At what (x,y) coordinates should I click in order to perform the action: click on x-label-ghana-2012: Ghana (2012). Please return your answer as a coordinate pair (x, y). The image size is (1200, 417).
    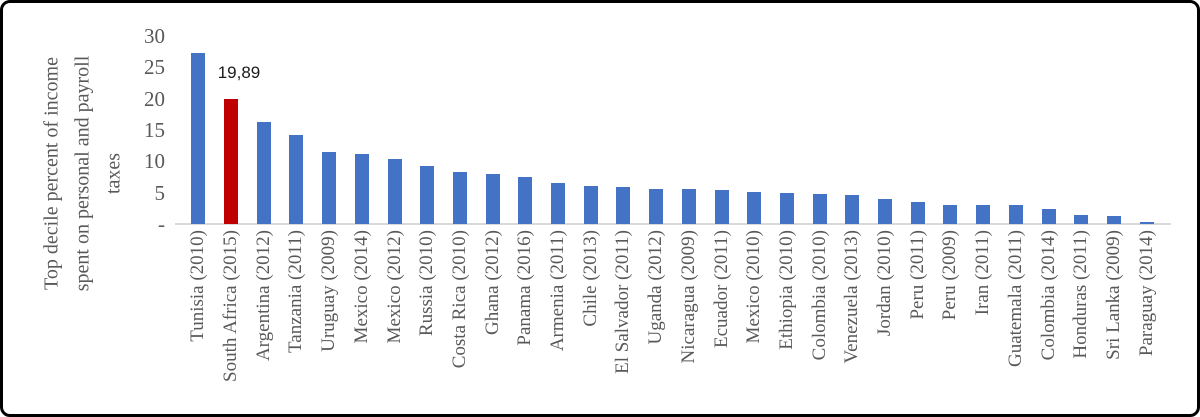
    Looking at the image, I should click on (492, 282).